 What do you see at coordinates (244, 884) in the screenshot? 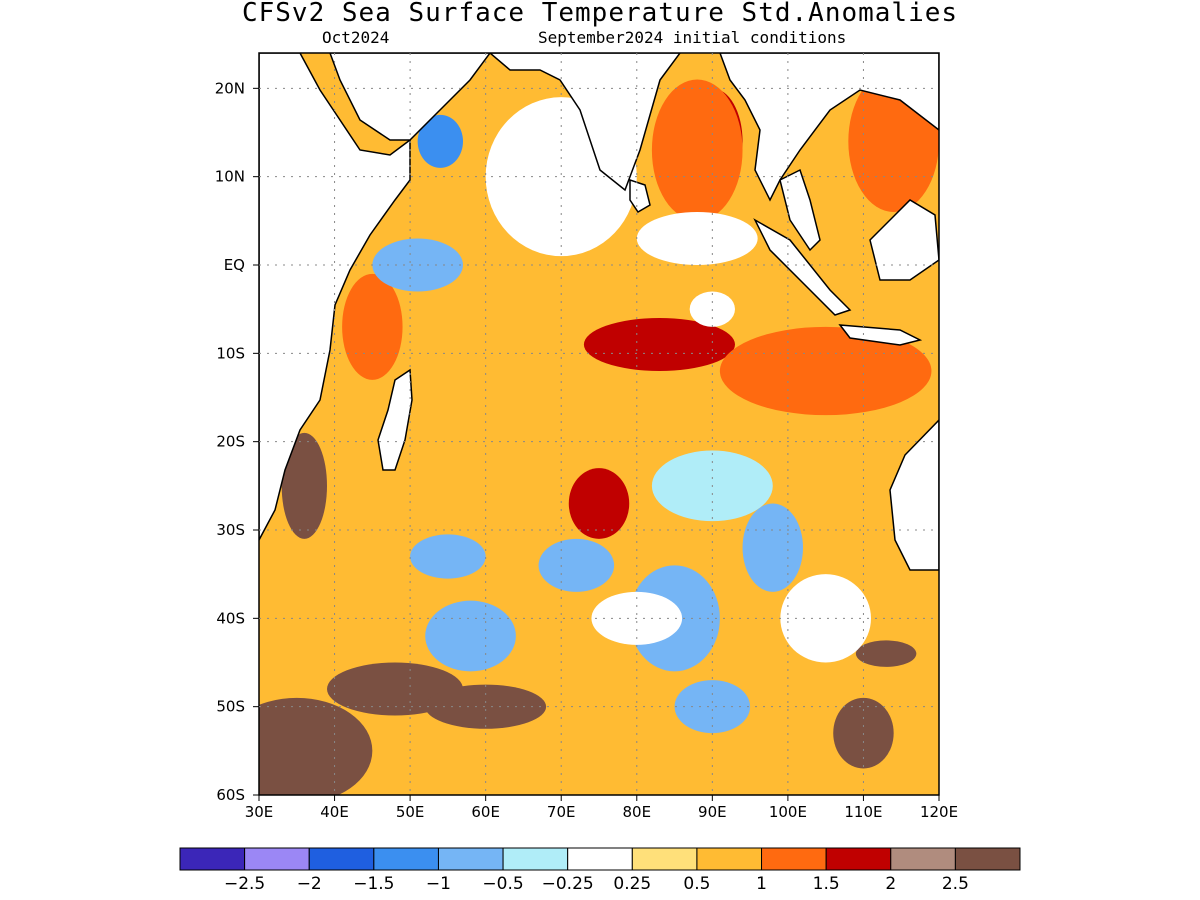
I see `colorbar-label: −2.5` at bounding box center [244, 884].